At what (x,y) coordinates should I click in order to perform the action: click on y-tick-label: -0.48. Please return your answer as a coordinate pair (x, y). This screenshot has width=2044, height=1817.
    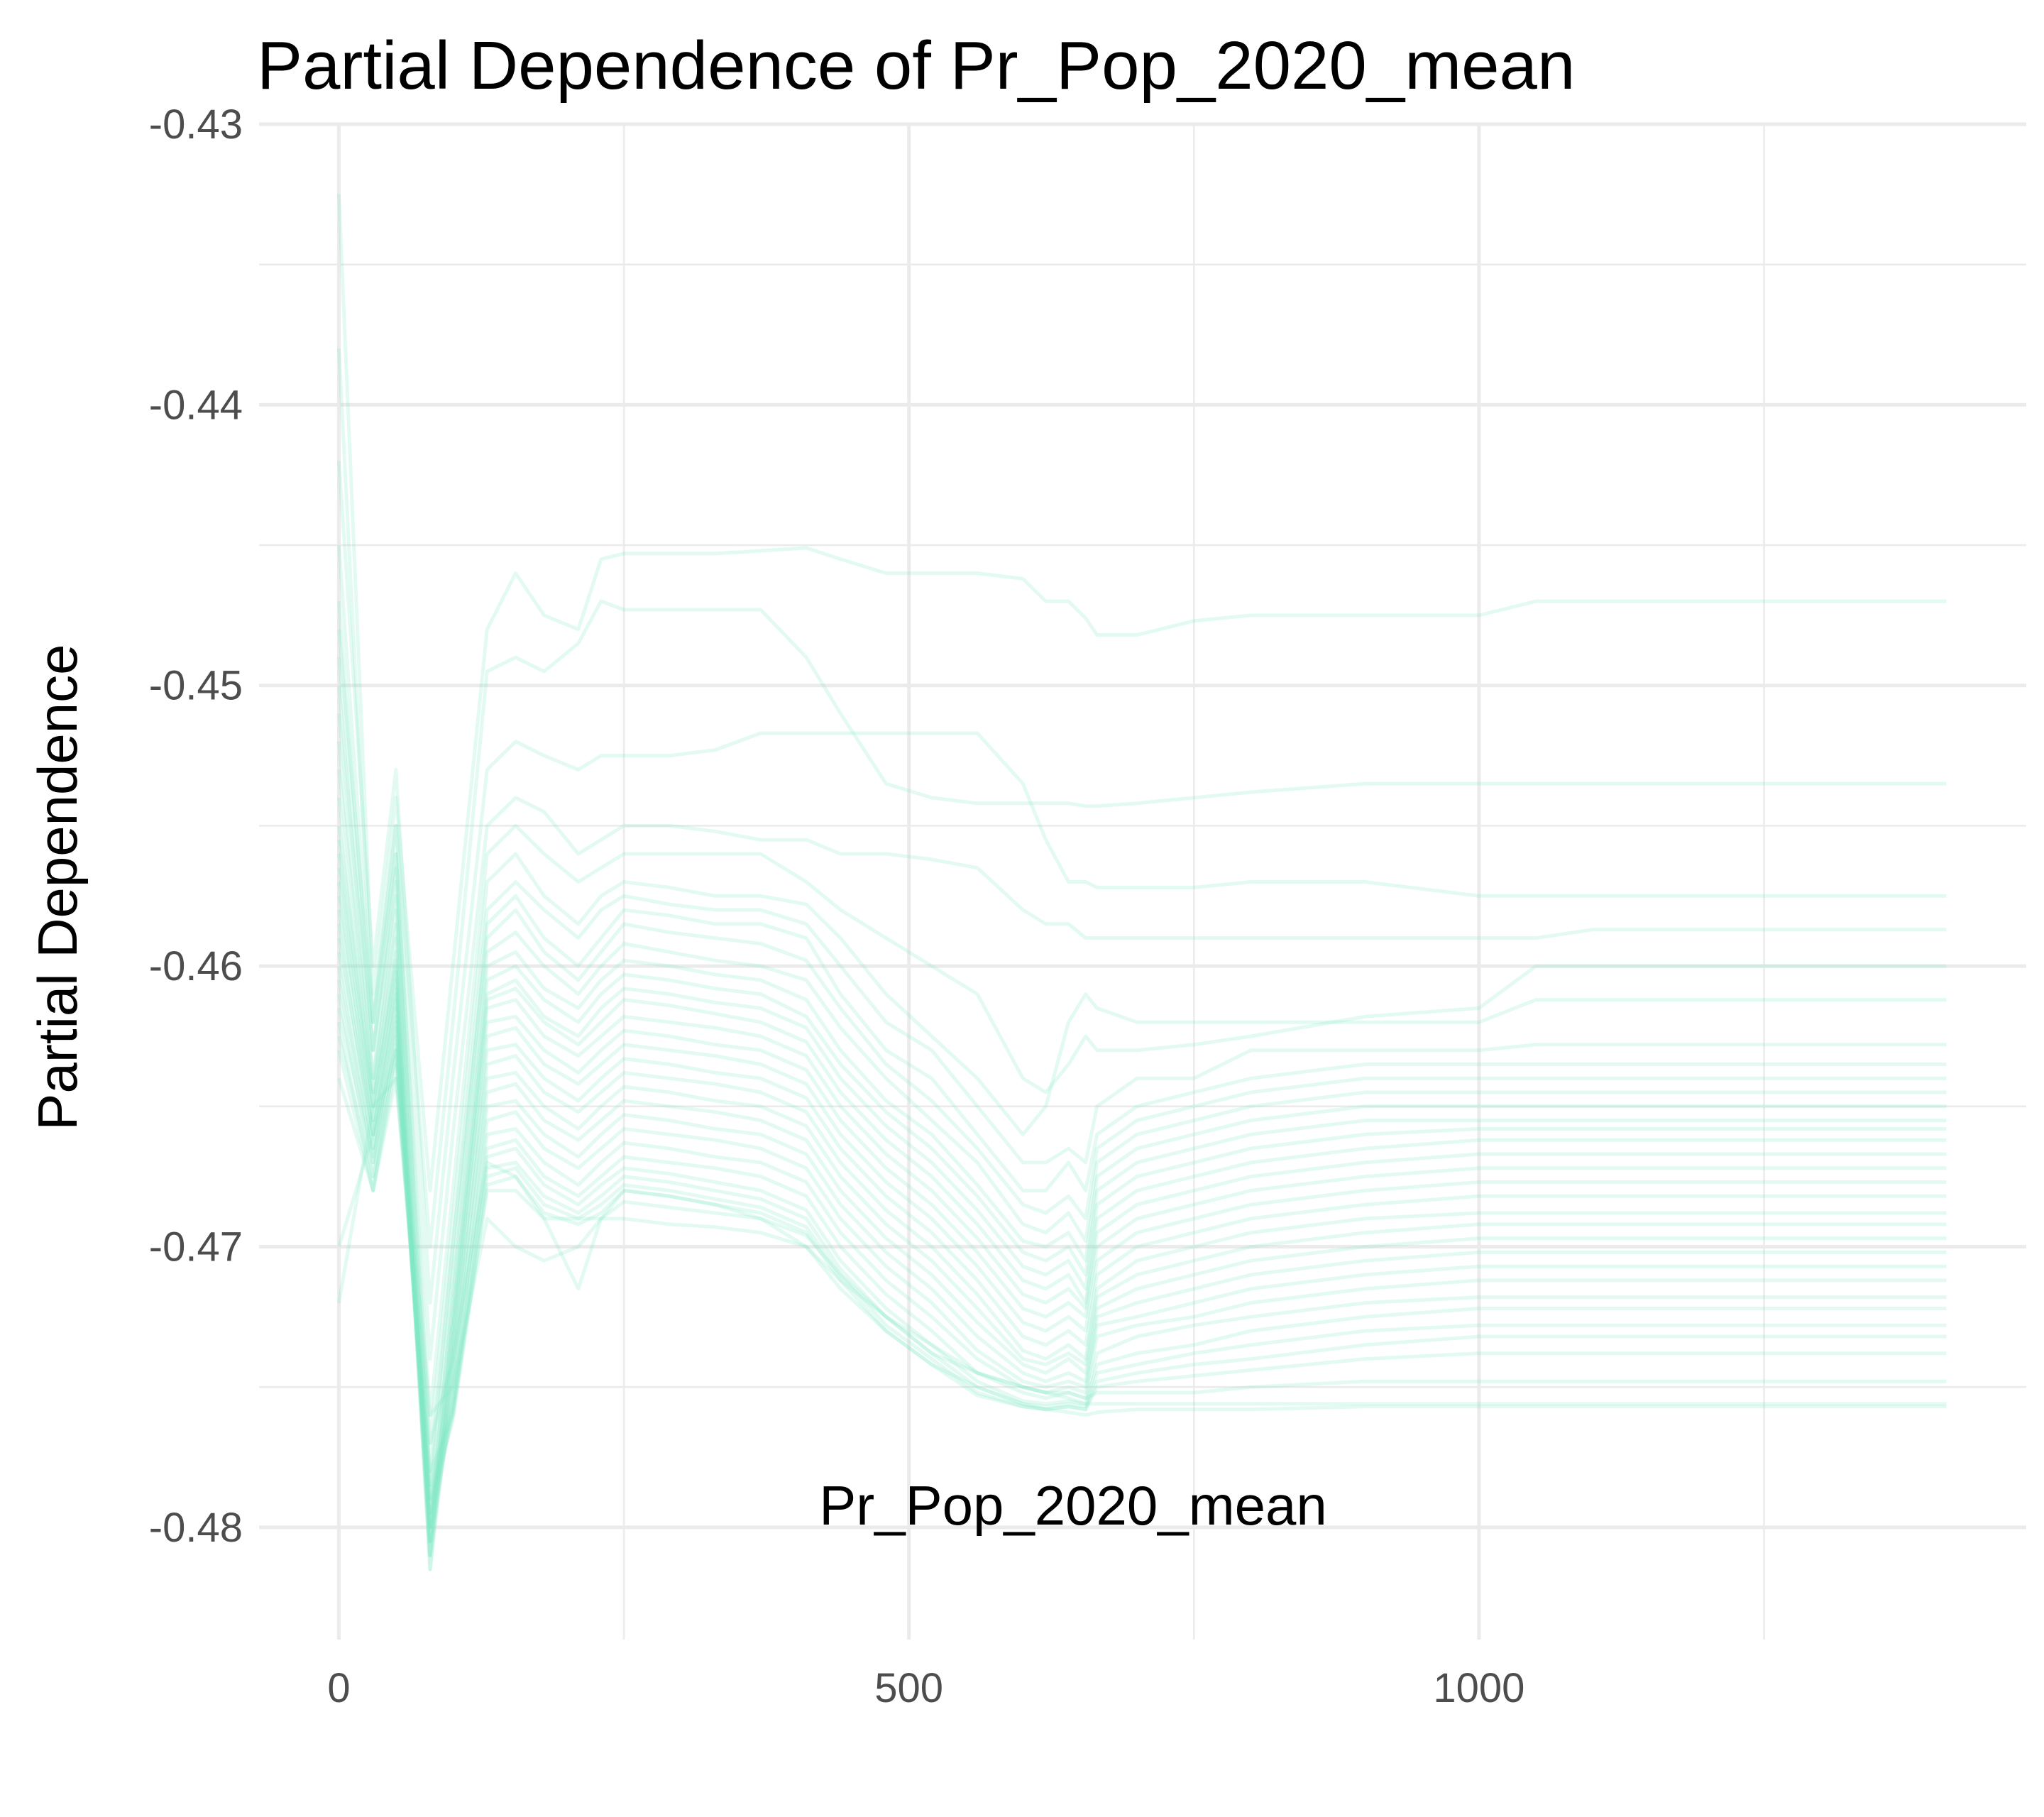
    Looking at the image, I should click on (196, 1528).